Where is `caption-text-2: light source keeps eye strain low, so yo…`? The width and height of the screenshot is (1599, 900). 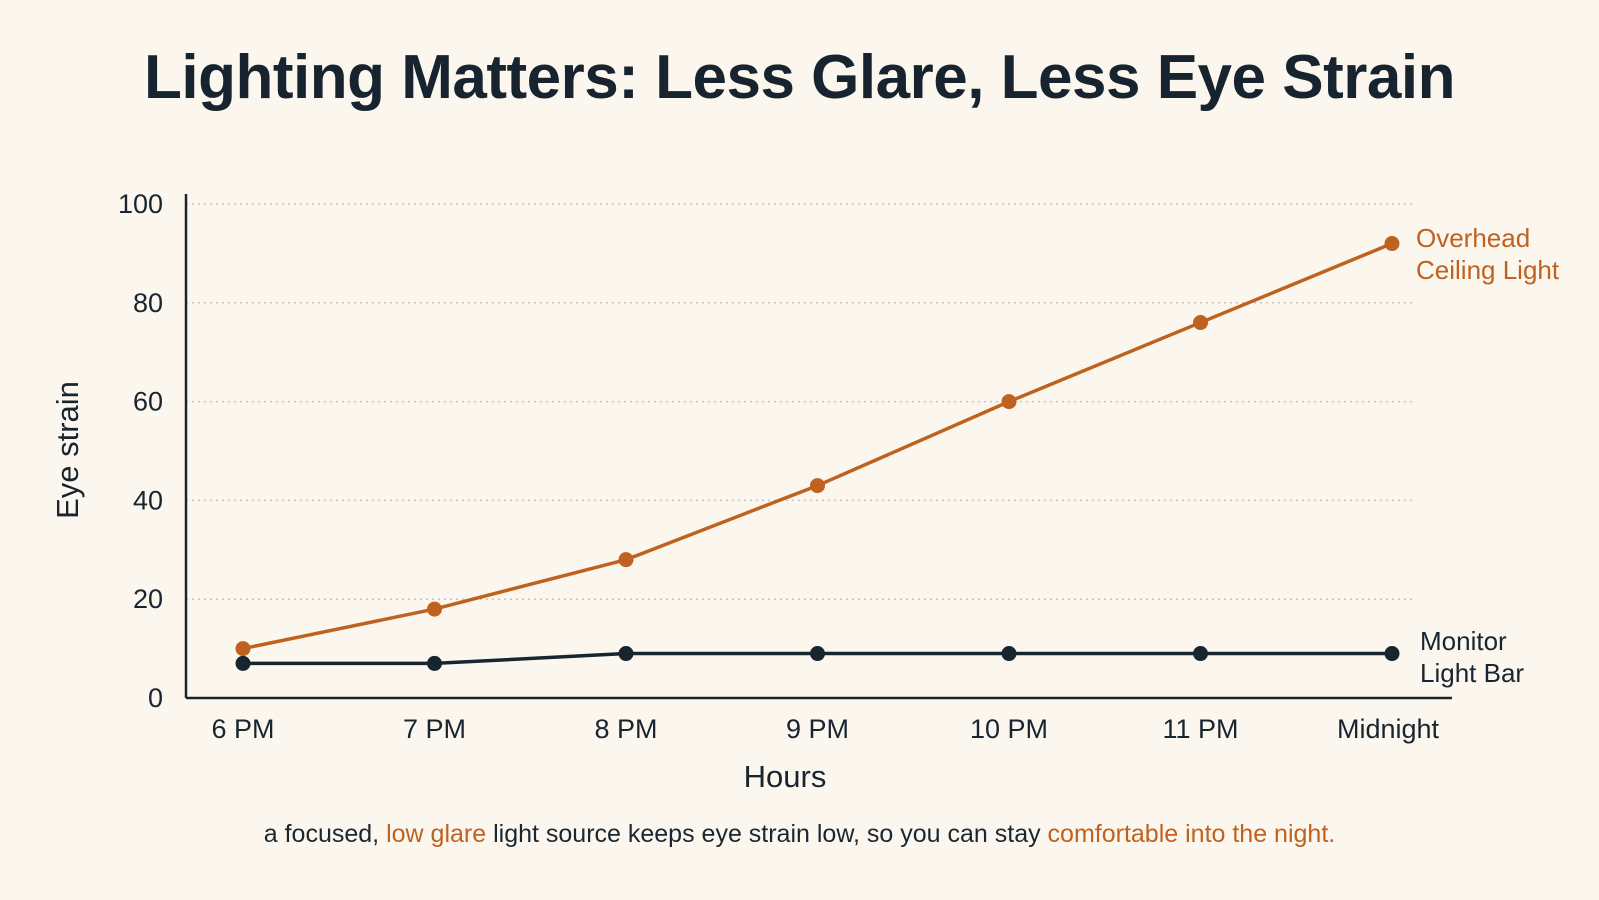 caption-text-2: light source keeps eye strain low, so yo… is located at coordinates (767, 834).